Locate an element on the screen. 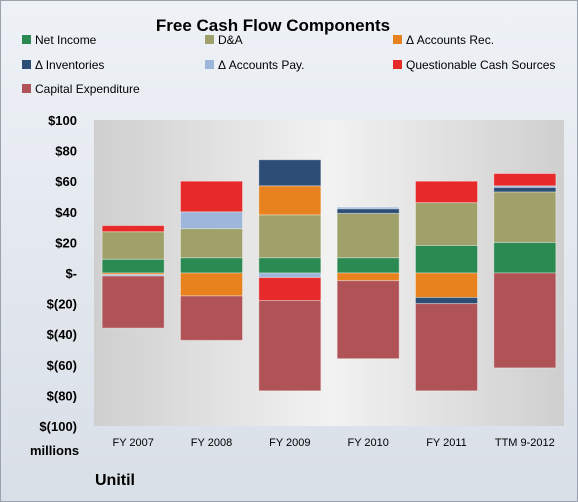 Image resolution: width=578 pixels, height=502 pixels. legend-item: Δ Inventories is located at coordinates (63, 65).